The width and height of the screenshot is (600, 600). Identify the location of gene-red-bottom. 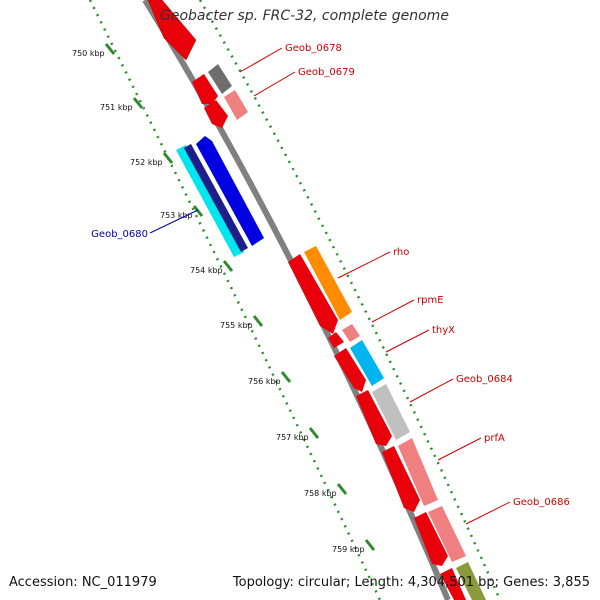
(453, 584).